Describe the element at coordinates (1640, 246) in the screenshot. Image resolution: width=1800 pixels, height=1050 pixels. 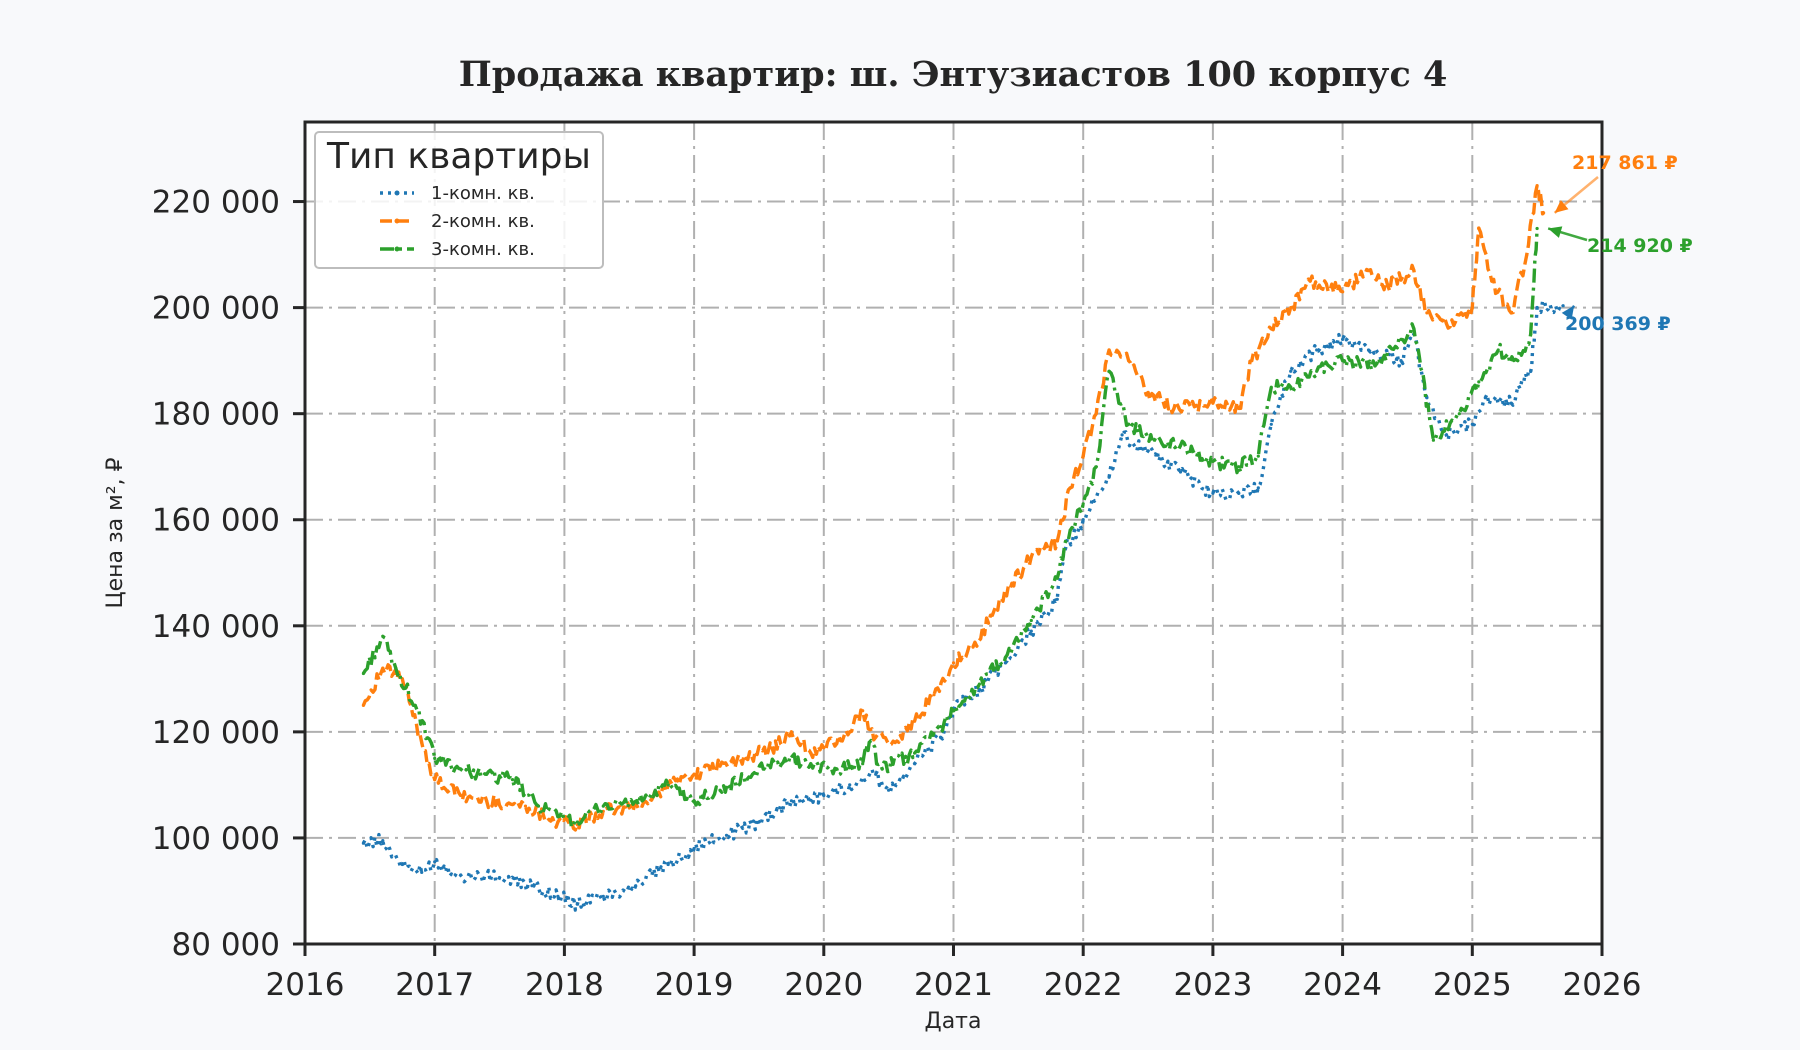
I see `last-value-label: 214 920 ₽` at that location.